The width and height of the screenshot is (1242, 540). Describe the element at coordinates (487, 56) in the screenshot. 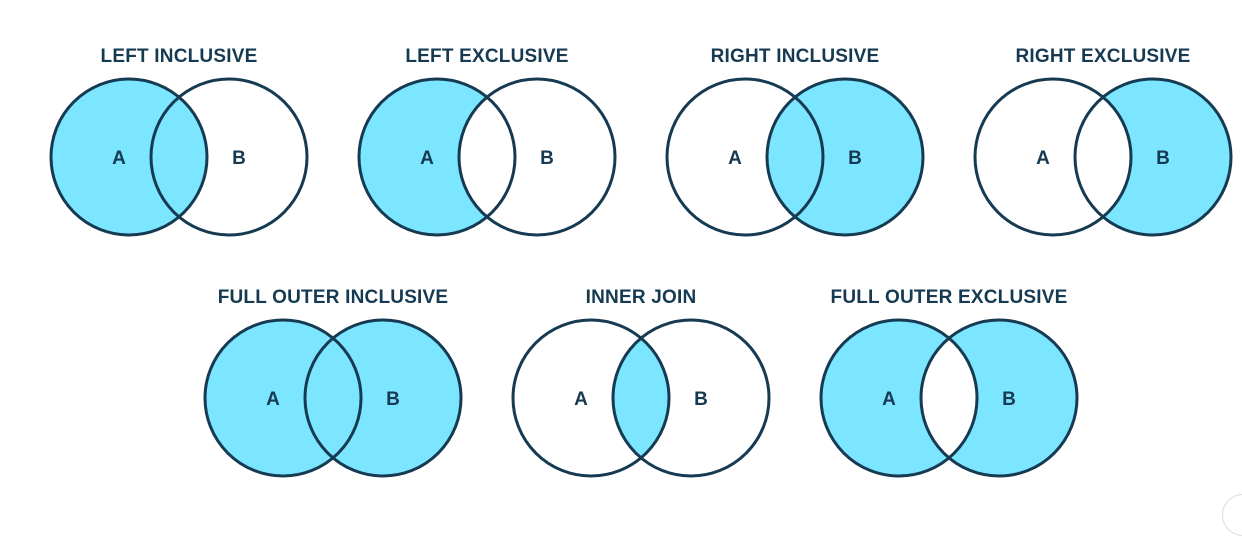

I see `diagram-title: LEFT EXCLUSIVE` at that location.